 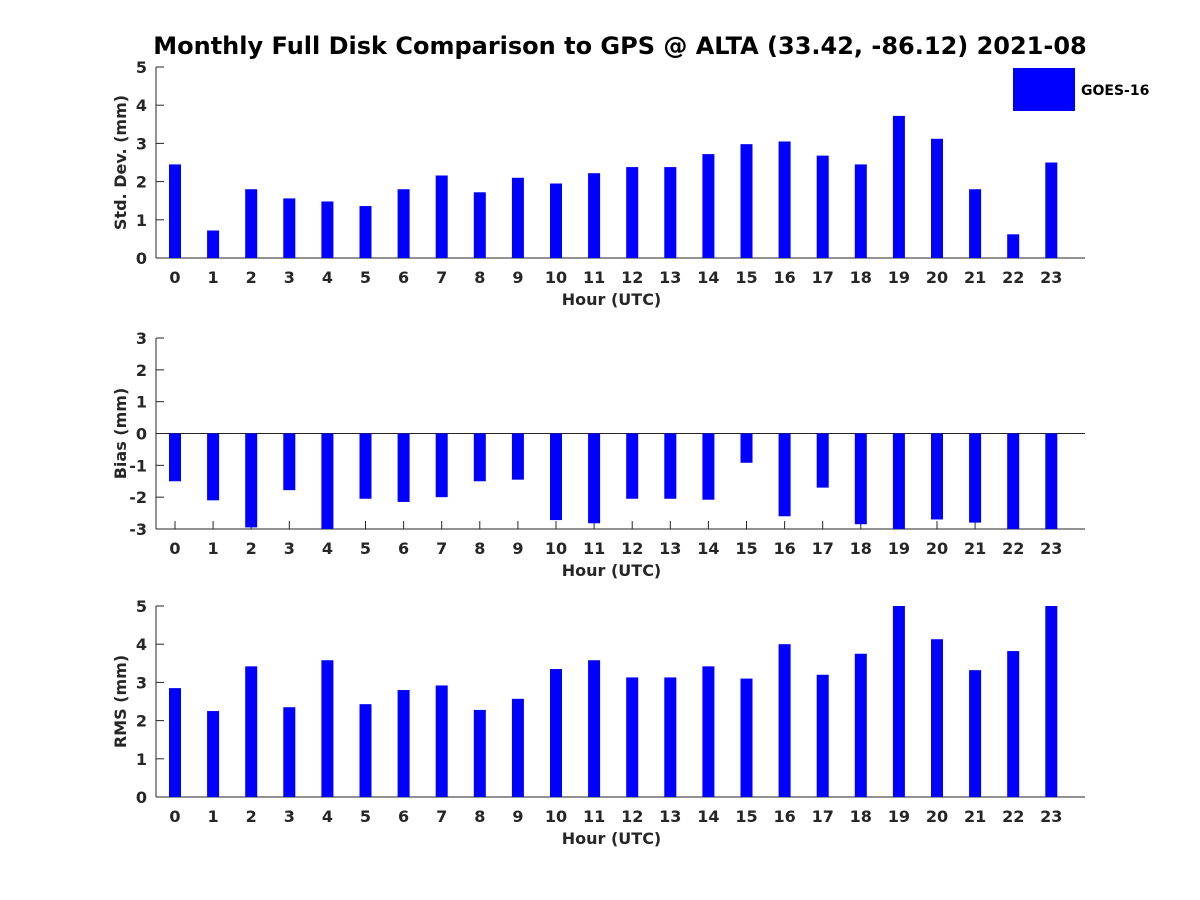 I want to click on y-axis-label: RMS (mm), so click(x=120, y=701).